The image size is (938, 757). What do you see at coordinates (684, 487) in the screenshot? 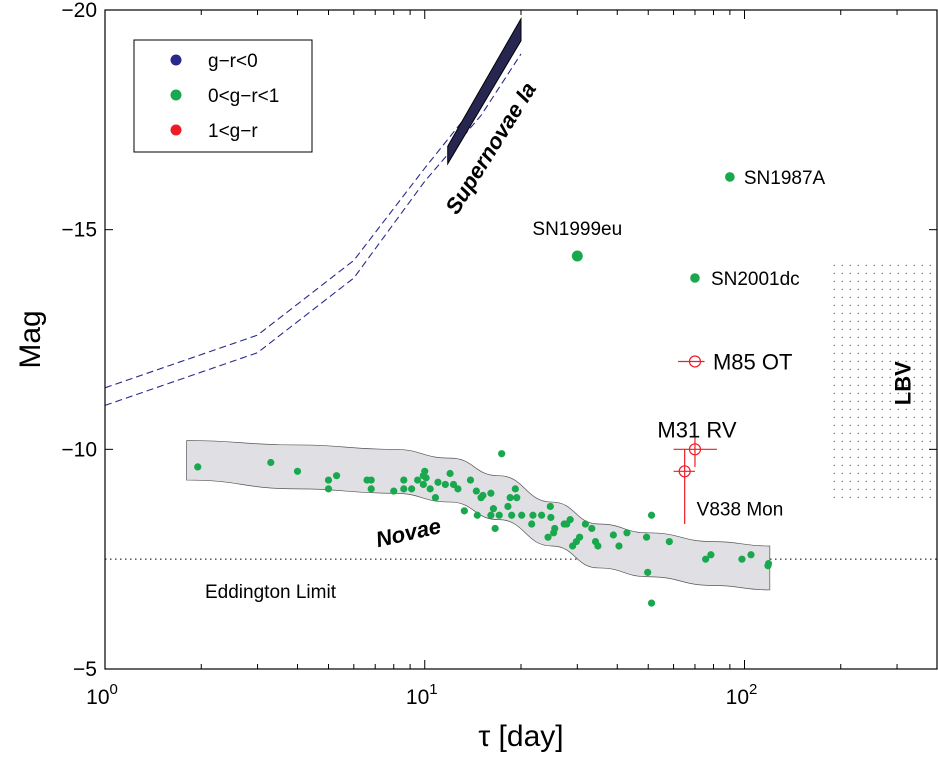
I see `object-marker-v838-mon` at bounding box center [684, 487].